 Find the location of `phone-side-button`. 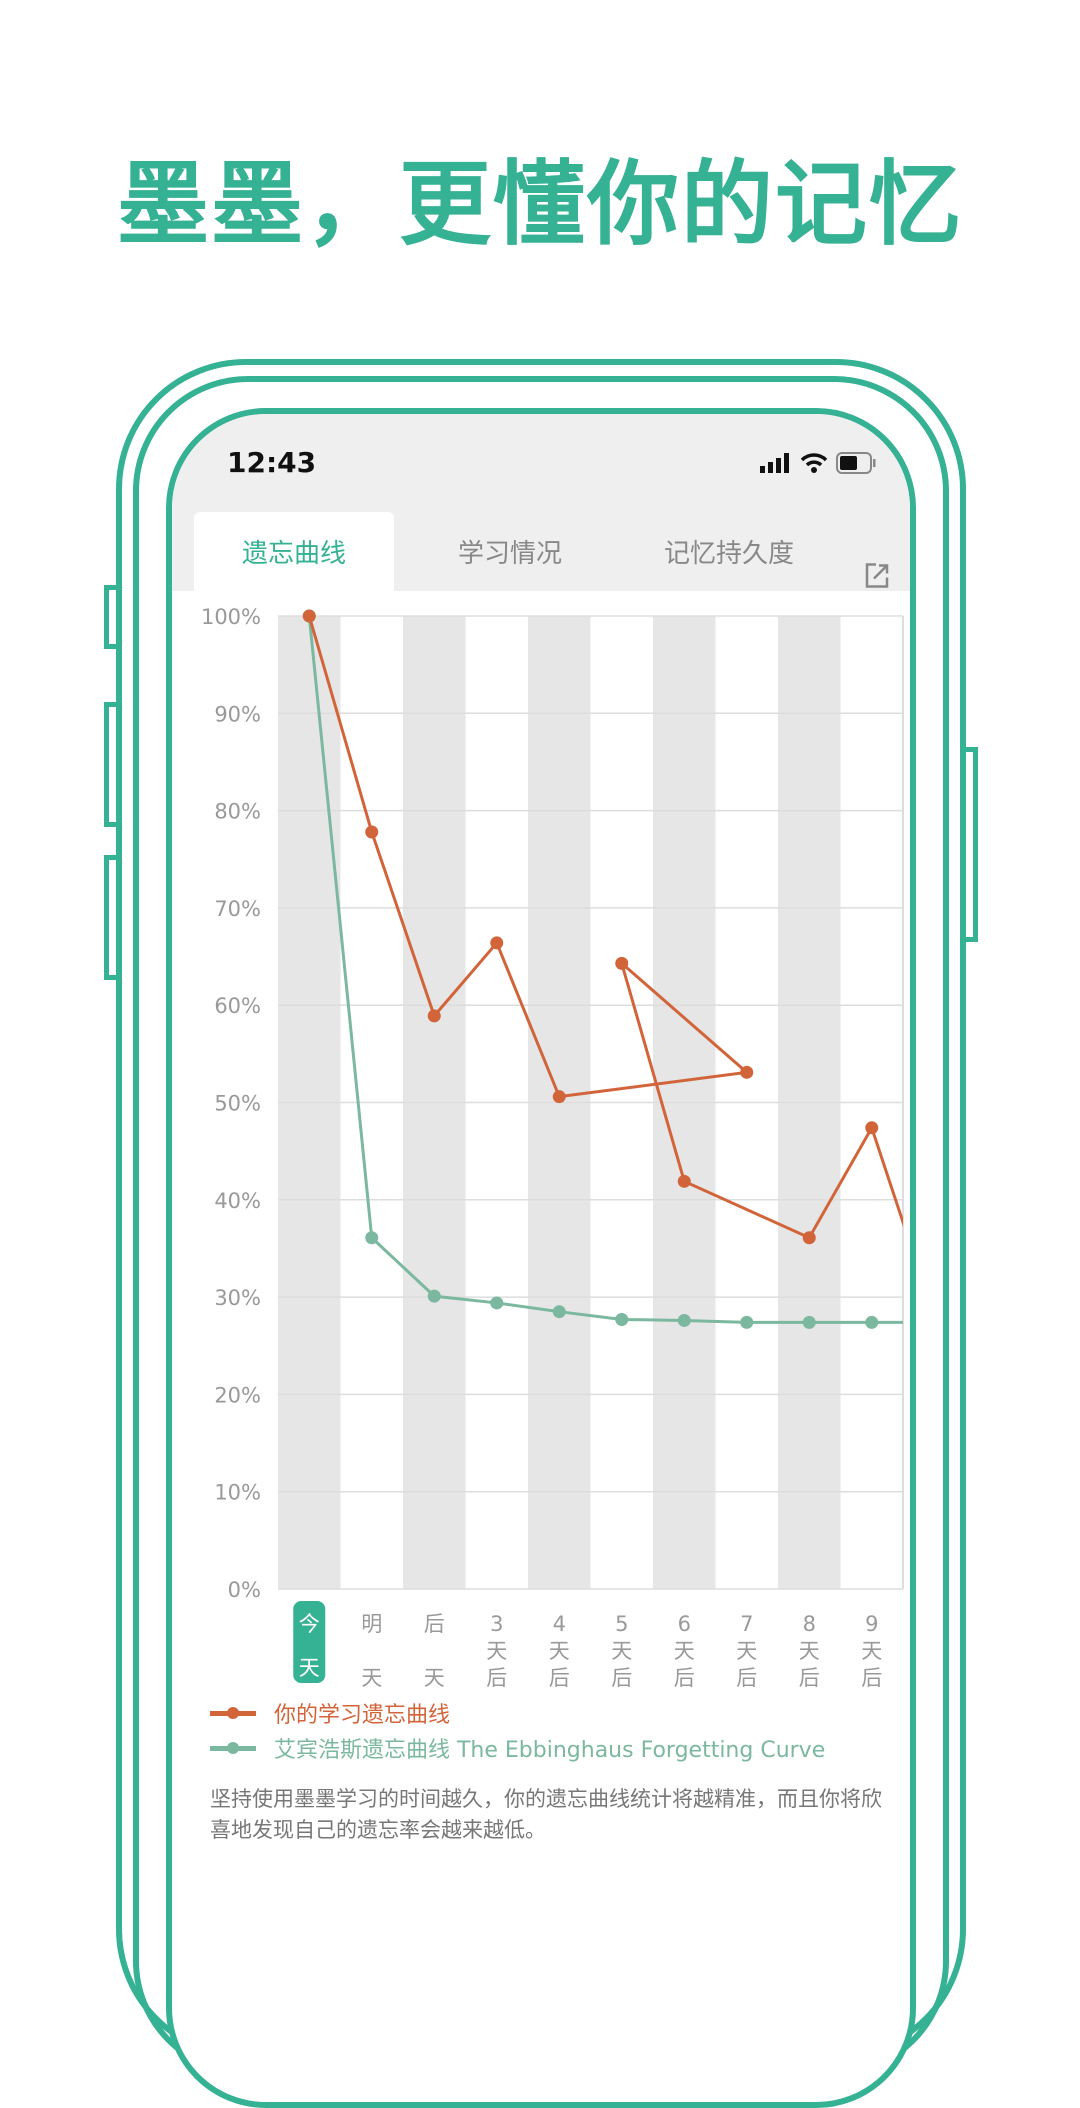

phone-side-button is located at coordinates (970, 844).